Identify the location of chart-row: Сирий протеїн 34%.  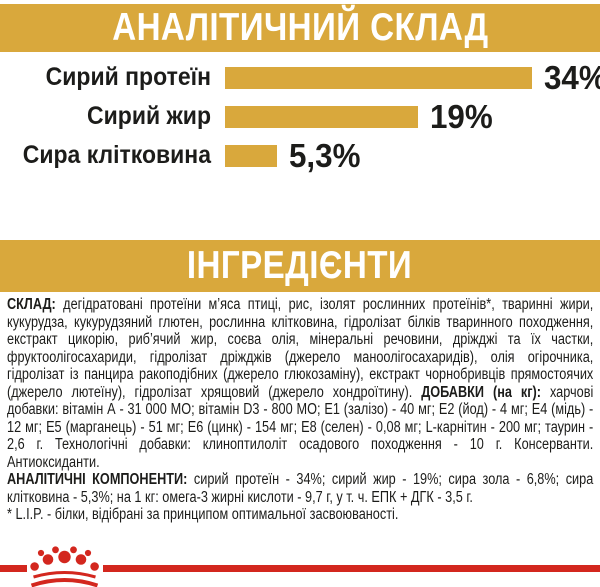
(300, 77).